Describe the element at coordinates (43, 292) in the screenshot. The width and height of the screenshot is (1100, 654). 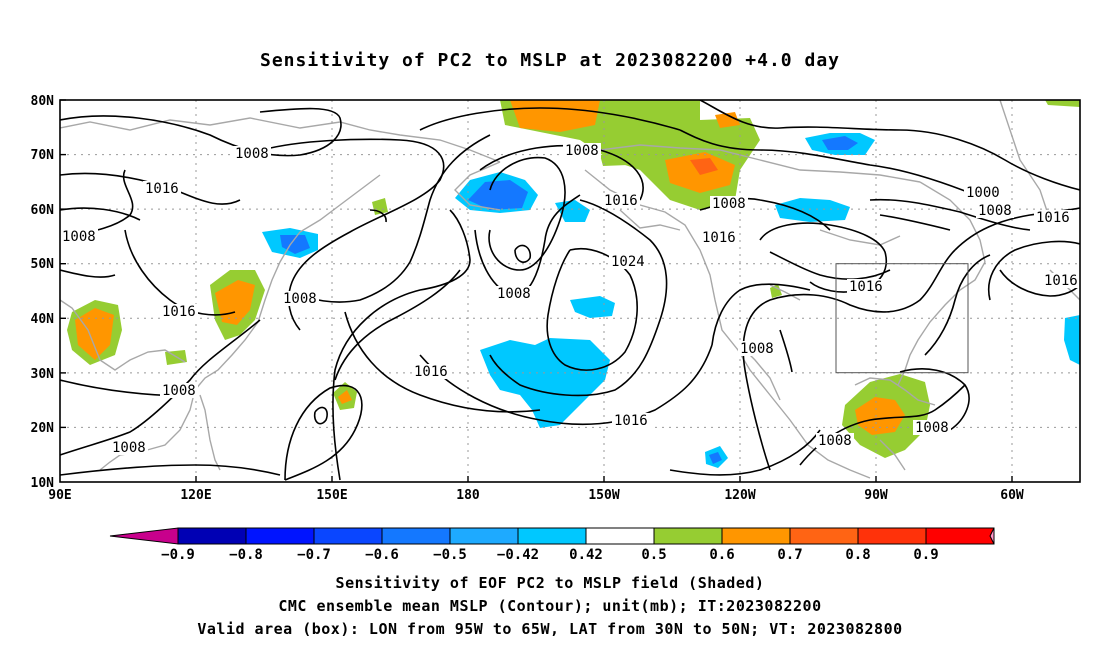
I see `latitude-labels: 80N 70N 60N 50N 40N 30N 20N 10N` at that location.